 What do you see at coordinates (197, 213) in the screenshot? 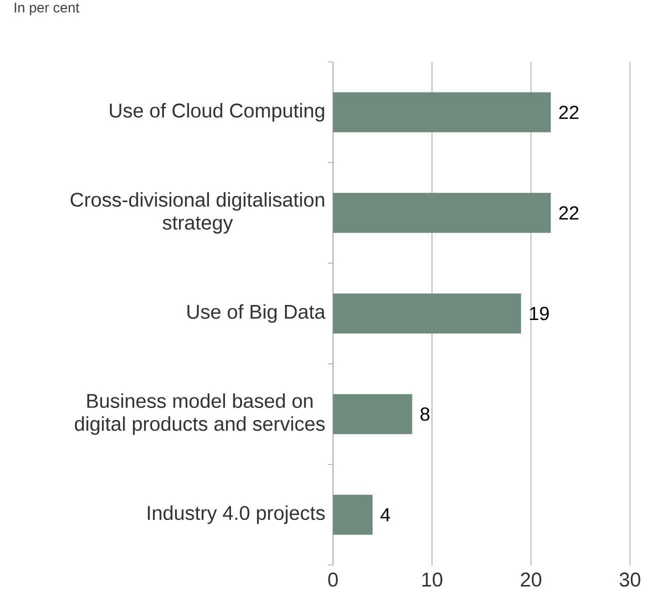
I see `y-tick-label: Cross-divisional digitalisation strategy` at bounding box center [197, 213].